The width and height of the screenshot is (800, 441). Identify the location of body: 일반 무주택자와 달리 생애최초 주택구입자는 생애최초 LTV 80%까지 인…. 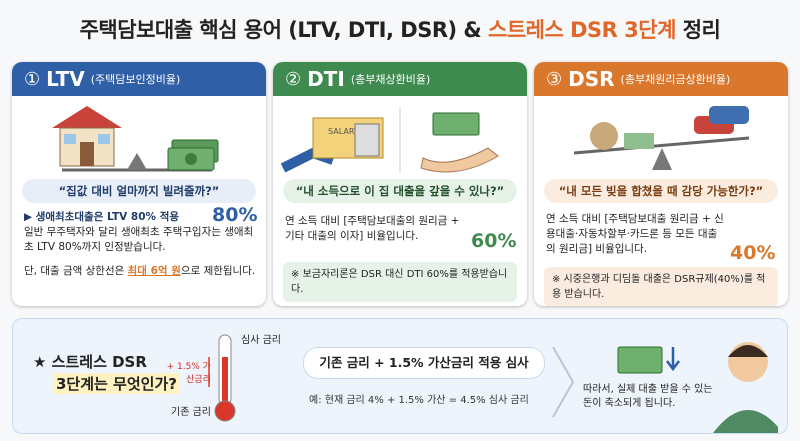
(139, 239).